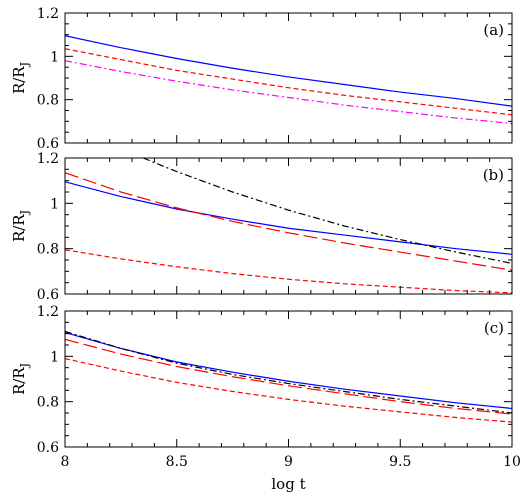 This screenshot has height=498, width=523. What do you see at coordinates (512, 462) in the screenshot?
I see `x-tick-label: 10` at bounding box center [512, 462].